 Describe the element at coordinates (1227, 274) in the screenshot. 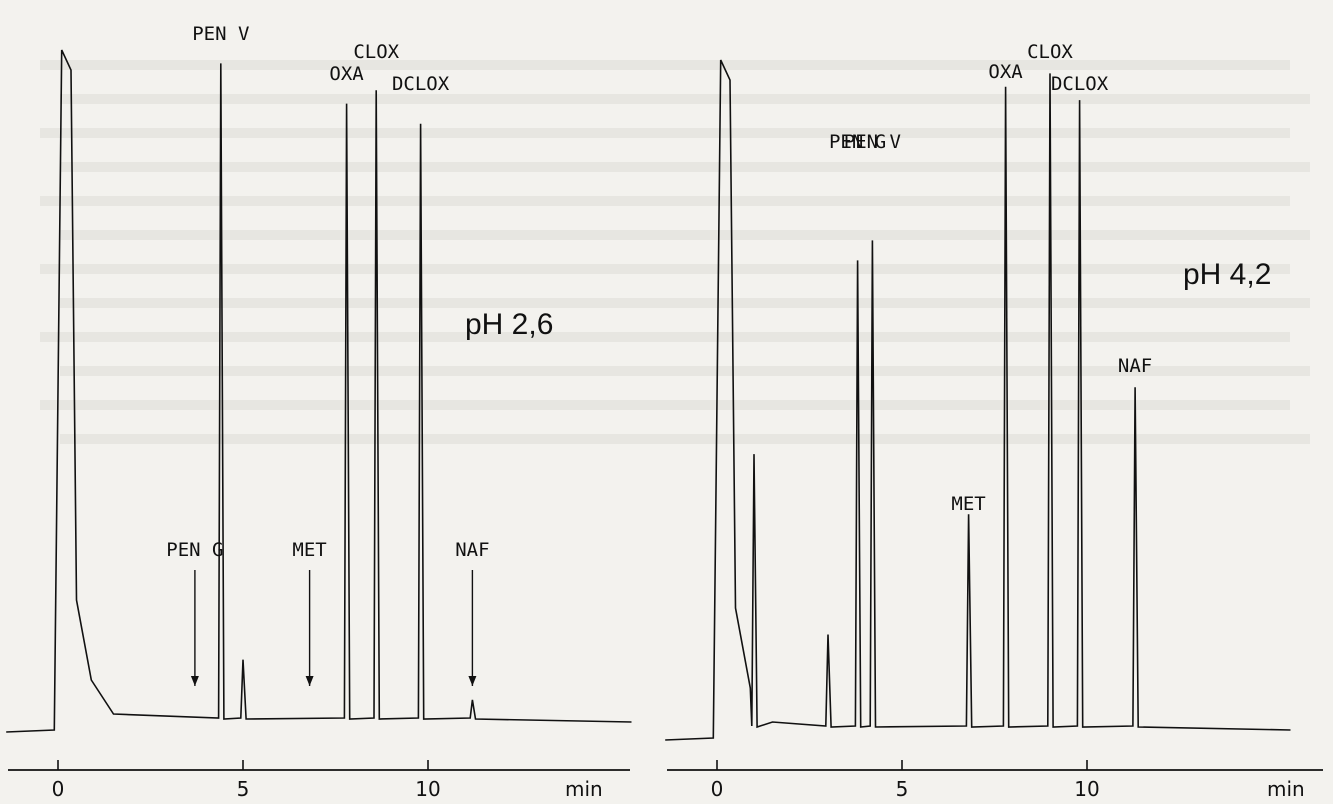

I see `ph-annotation: pH 4,2` at that location.